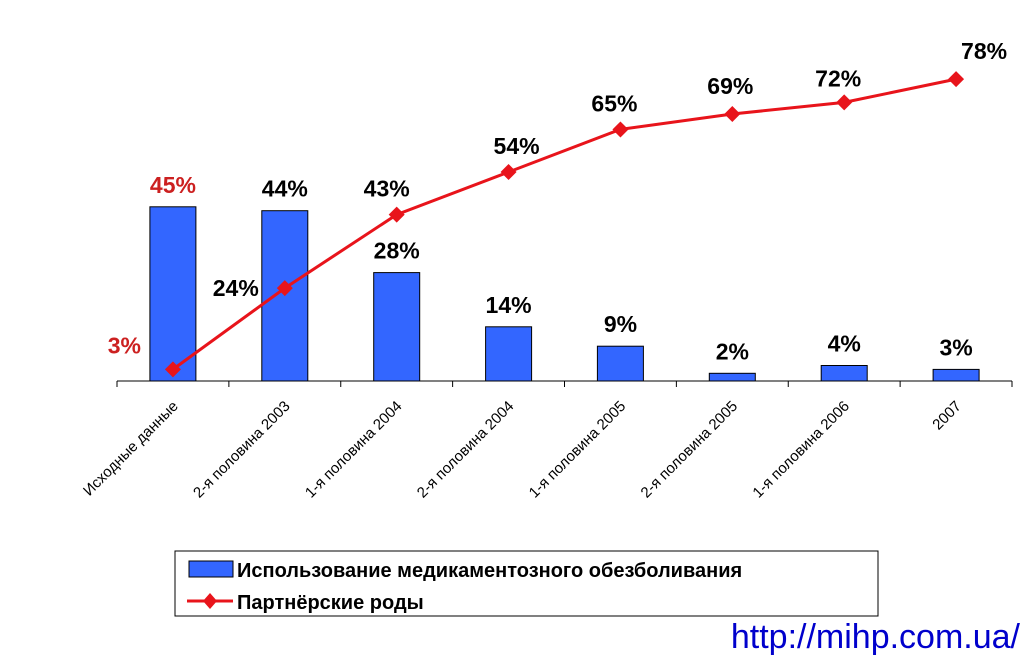  I want to click on line-value-label: 54%, so click(517, 146).